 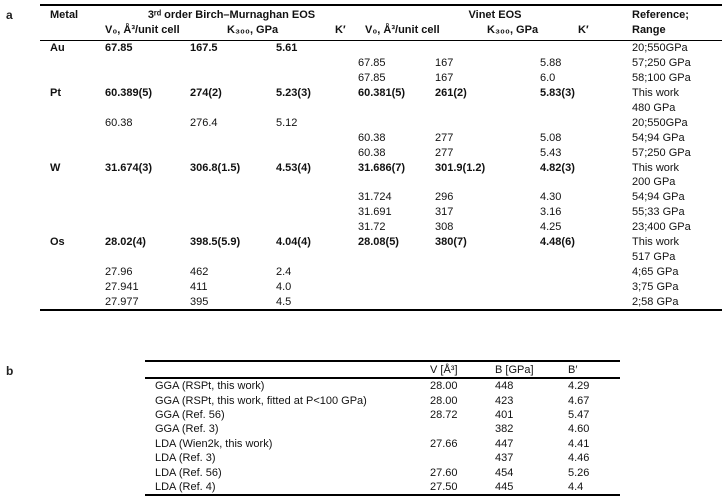 What do you see at coordinates (576, 486) in the screenshot?
I see `cell-bprime: 4.4` at bounding box center [576, 486].